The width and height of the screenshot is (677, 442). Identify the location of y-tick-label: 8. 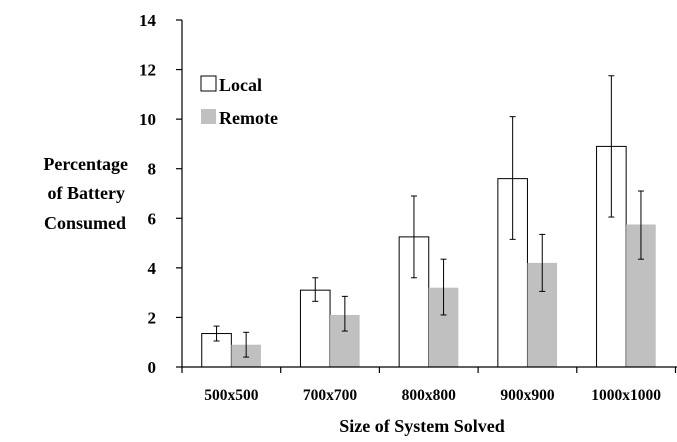
(152, 169).